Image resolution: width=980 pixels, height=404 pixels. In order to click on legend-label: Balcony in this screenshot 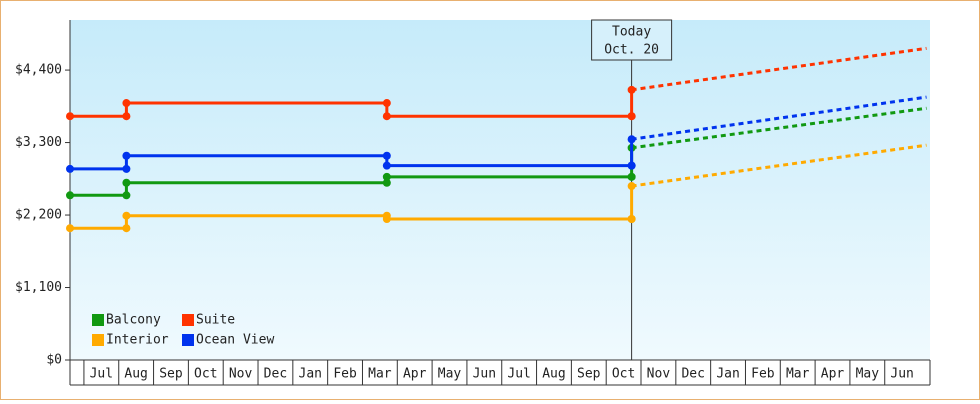, I will do `click(133, 320)`.